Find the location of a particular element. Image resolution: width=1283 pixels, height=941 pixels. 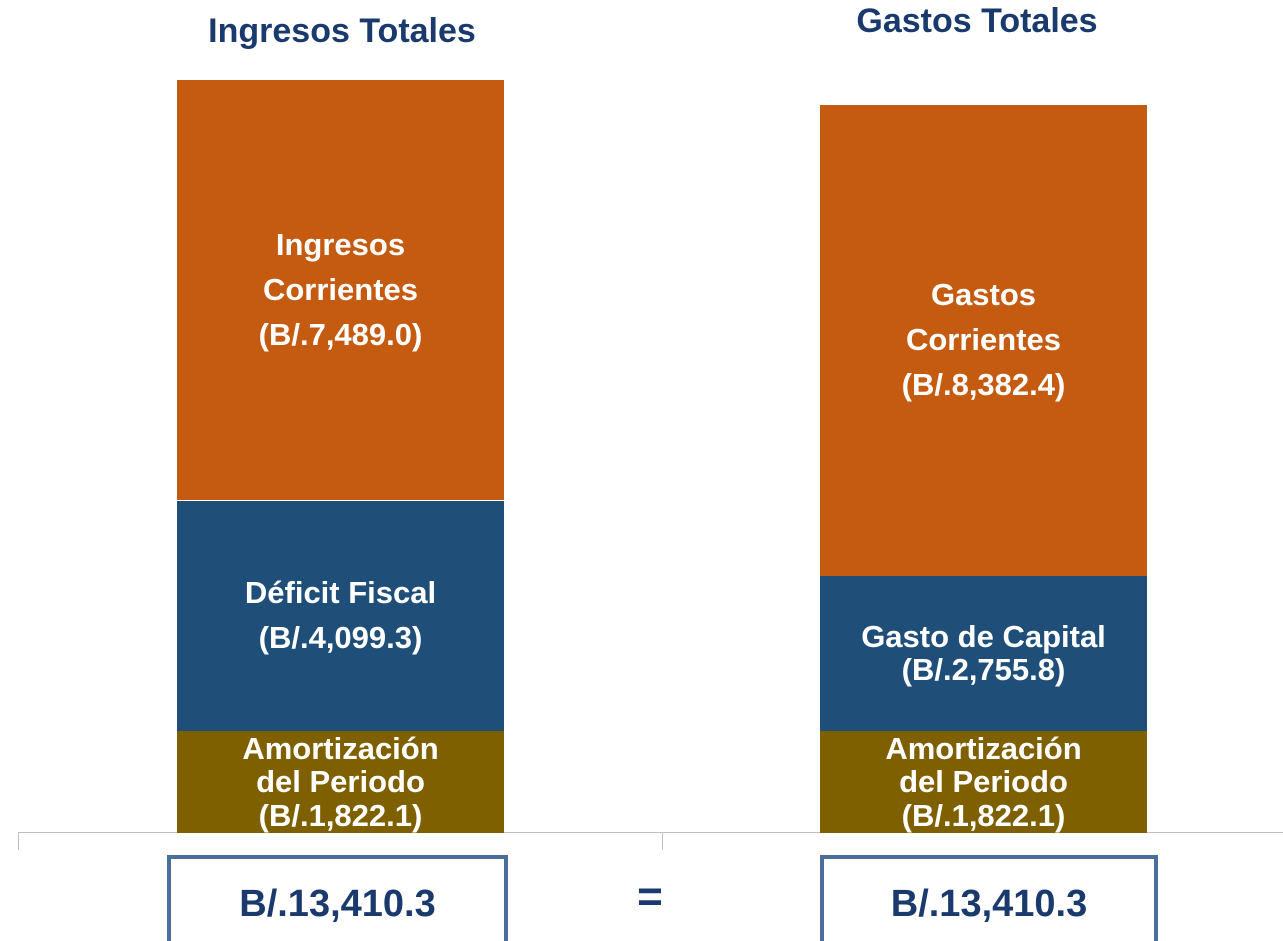

bar-segment: Déficit Fiscal (B/.4,099.3) is located at coordinates (340, 615).